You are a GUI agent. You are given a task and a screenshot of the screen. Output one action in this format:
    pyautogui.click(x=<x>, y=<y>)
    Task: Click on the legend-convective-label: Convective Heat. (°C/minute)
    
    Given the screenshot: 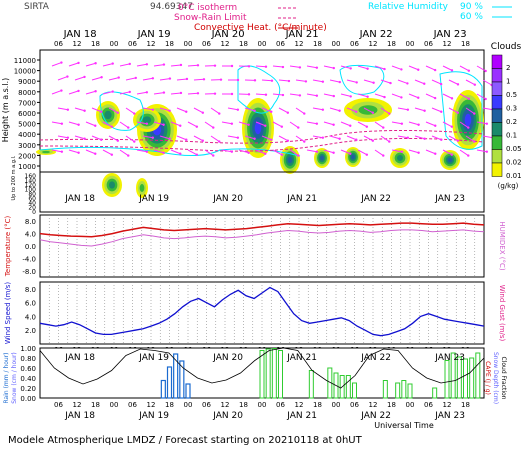 What is the action you would take?
    pyautogui.click(x=260, y=28)
    